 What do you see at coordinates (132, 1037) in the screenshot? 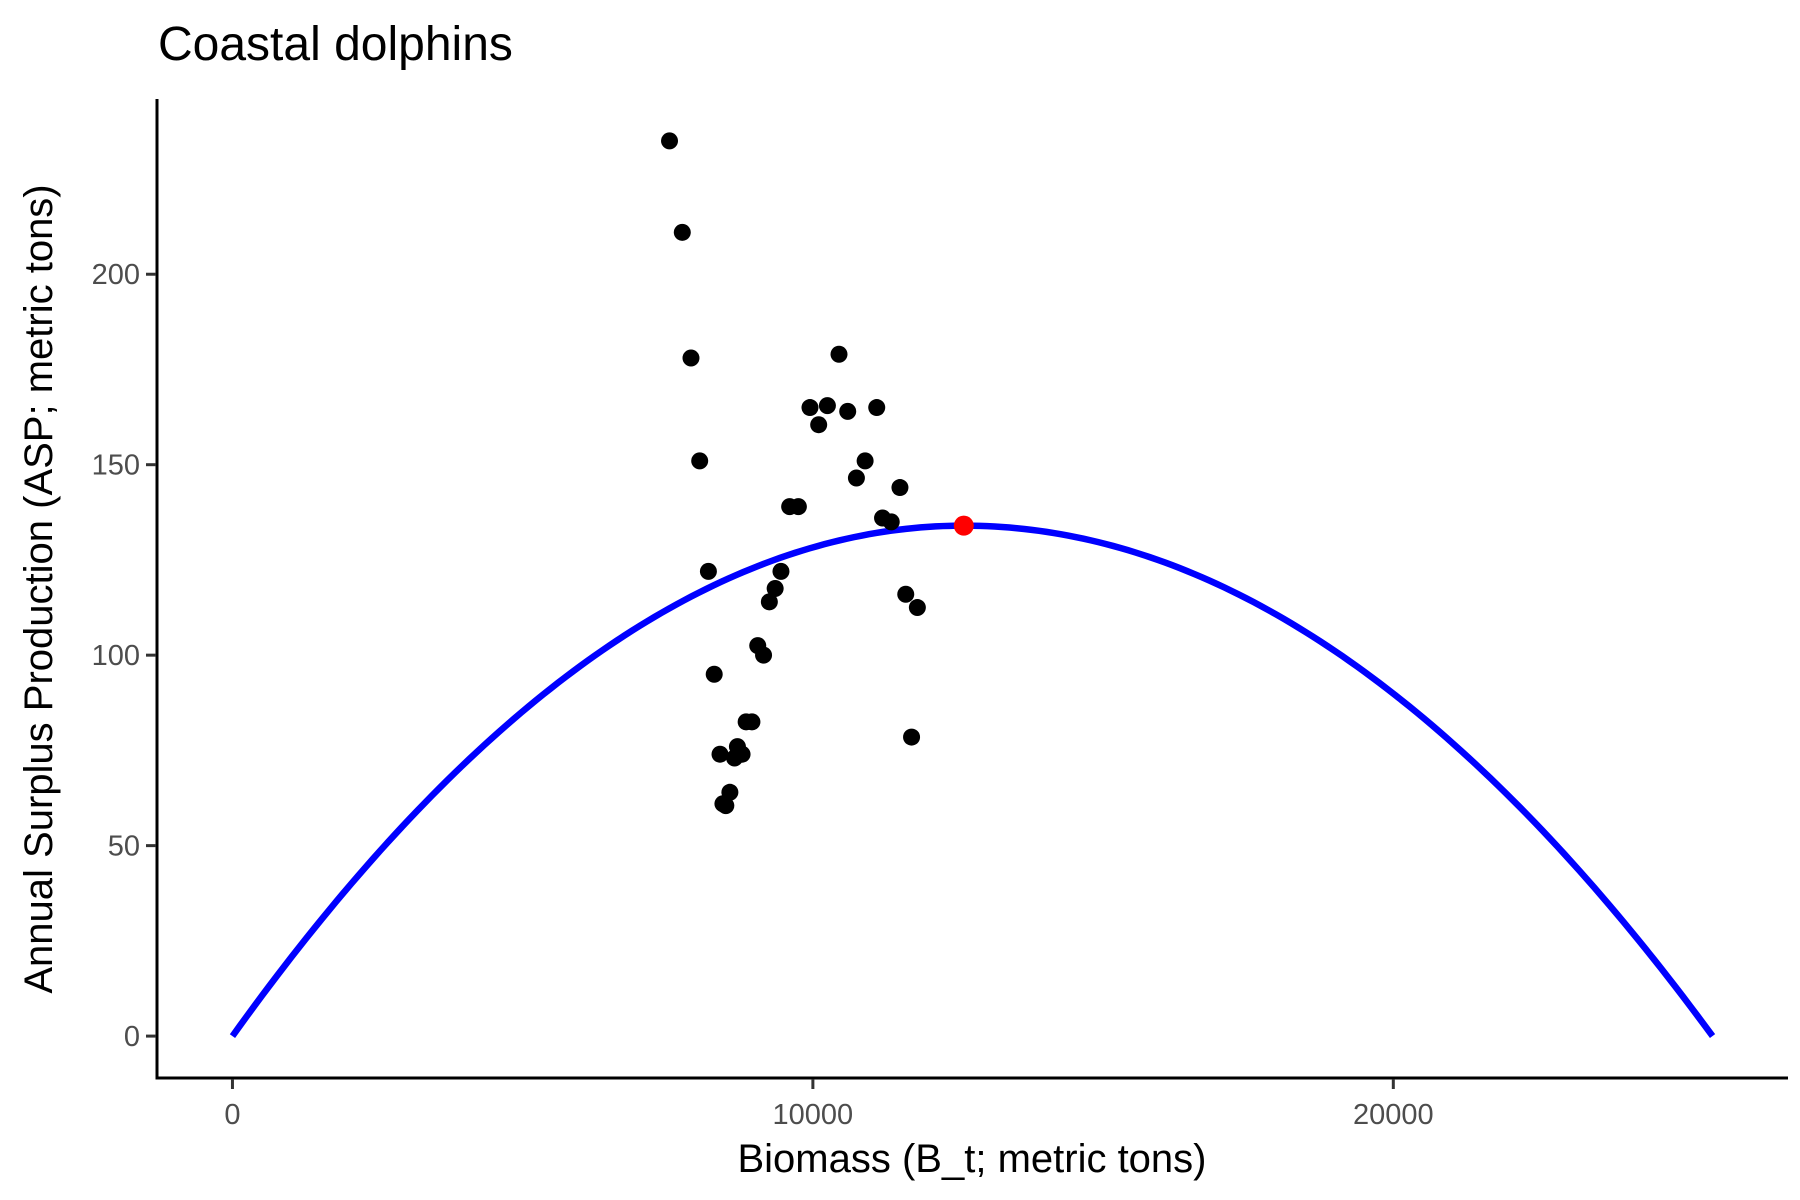
I see `y-tick-label: 0` at bounding box center [132, 1037].